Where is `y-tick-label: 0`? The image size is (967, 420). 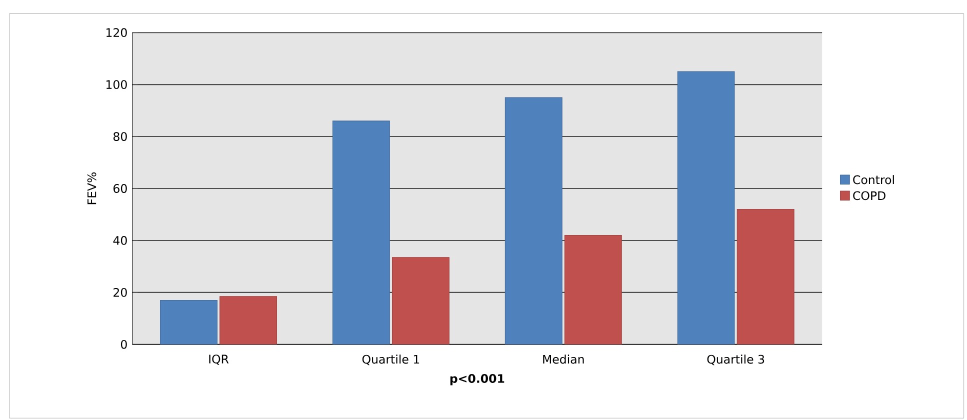 y-tick-label: 0 is located at coordinates (123, 344).